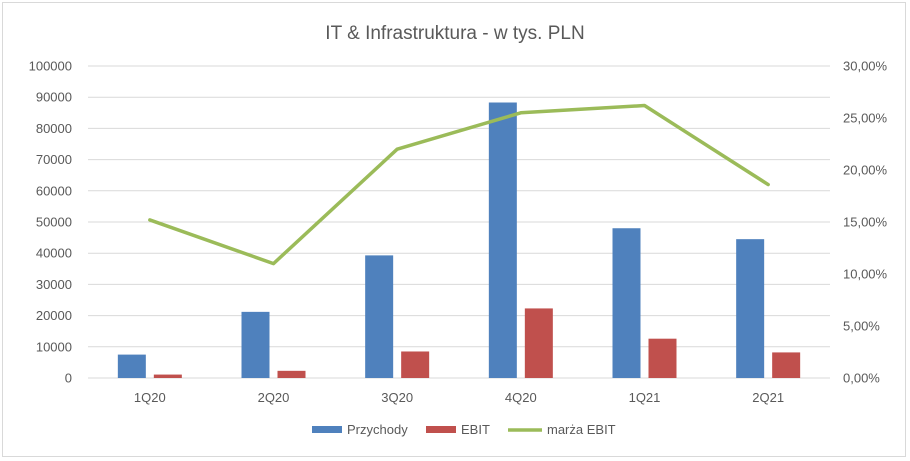 The width and height of the screenshot is (910, 461). Describe the element at coordinates (54, 315) in the screenshot. I see `left-axis-tick-label: 20000` at that location.